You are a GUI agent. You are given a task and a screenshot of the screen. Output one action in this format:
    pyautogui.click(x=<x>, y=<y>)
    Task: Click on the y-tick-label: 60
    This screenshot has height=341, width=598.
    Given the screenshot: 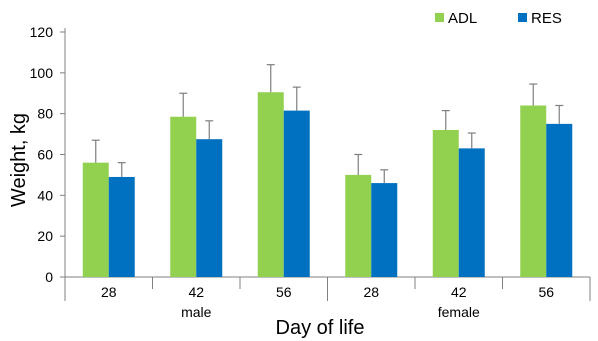 What is the action you would take?
    pyautogui.click(x=45, y=155)
    